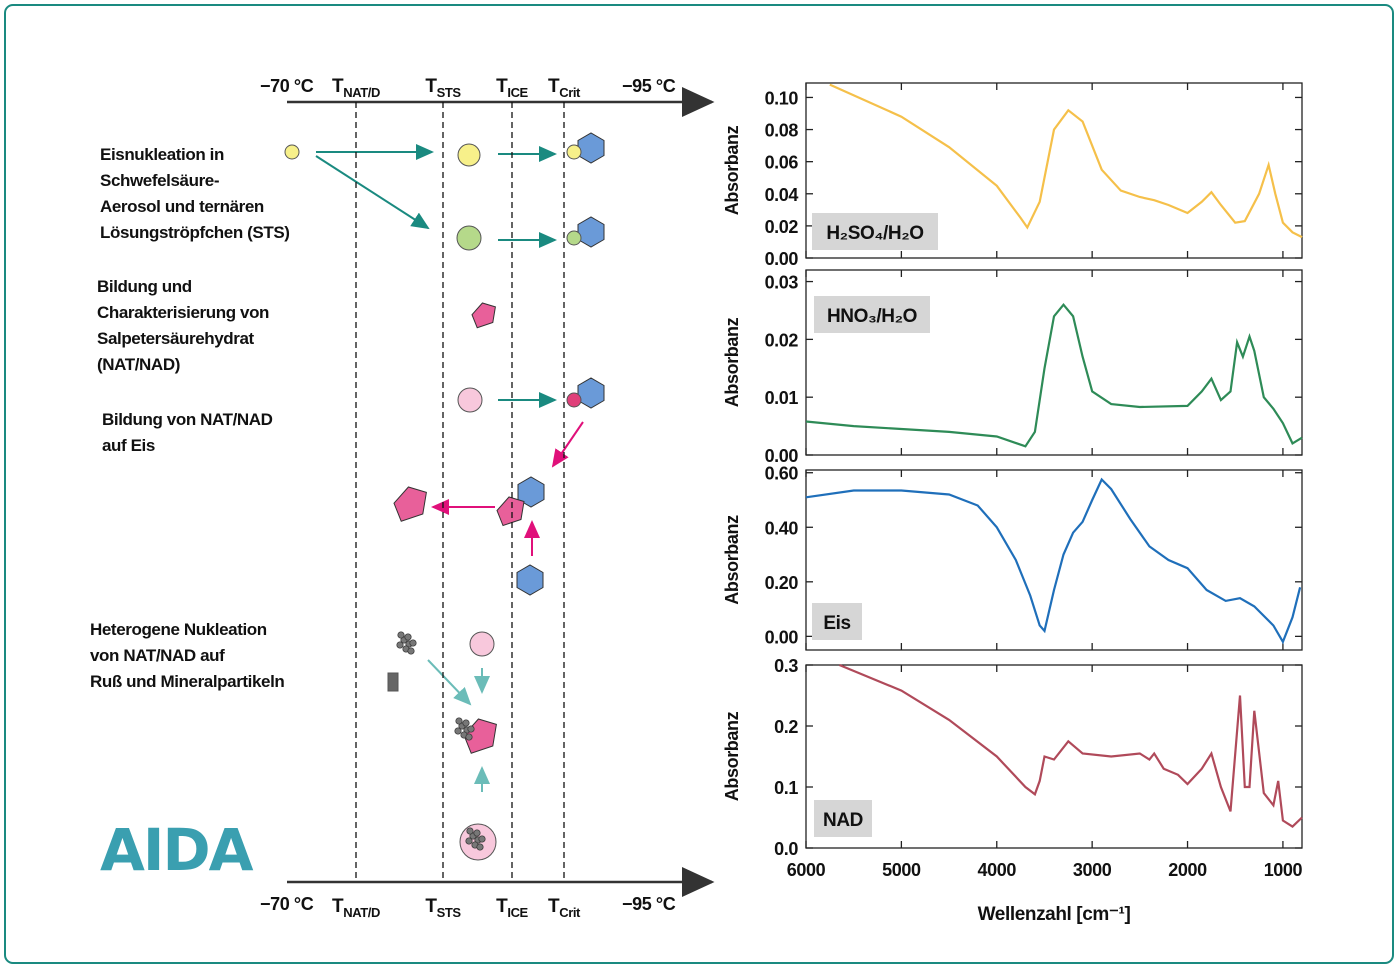 Image resolution: width=1399 pixels, height=969 pixels. What do you see at coordinates (786, 666) in the screenshot?
I see `y-tick-label: 0.3` at bounding box center [786, 666].